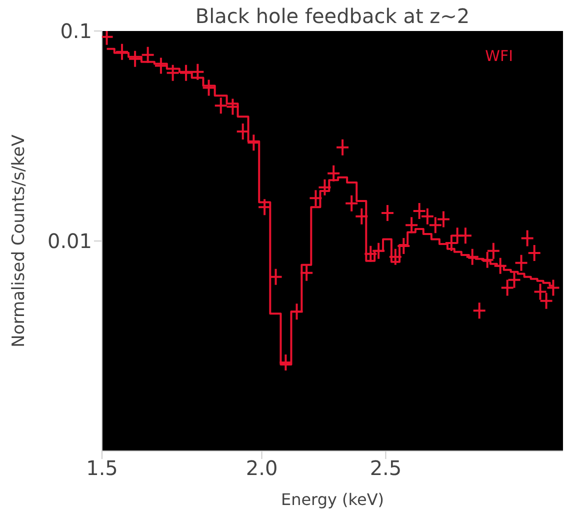 This screenshot has width=571, height=515. What do you see at coordinates (102, 468) in the screenshot?
I see `x-tick-label: 1.5` at bounding box center [102, 468].